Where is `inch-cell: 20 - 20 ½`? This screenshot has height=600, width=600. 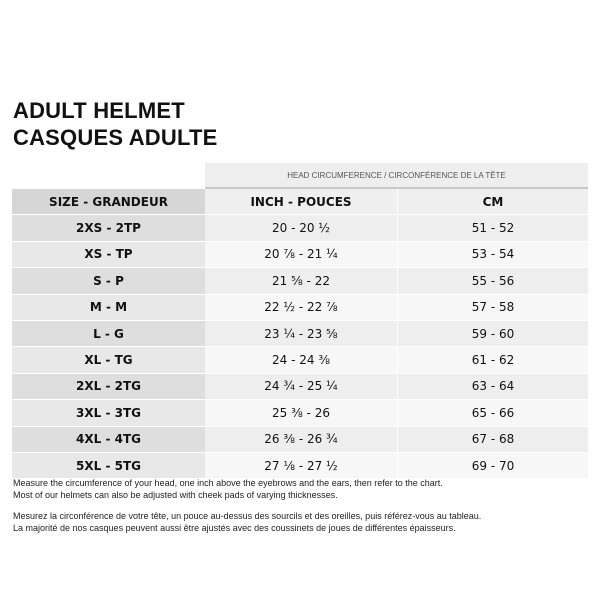
inch-cell: 20 - 20 ½ is located at coordinates (301, 228).